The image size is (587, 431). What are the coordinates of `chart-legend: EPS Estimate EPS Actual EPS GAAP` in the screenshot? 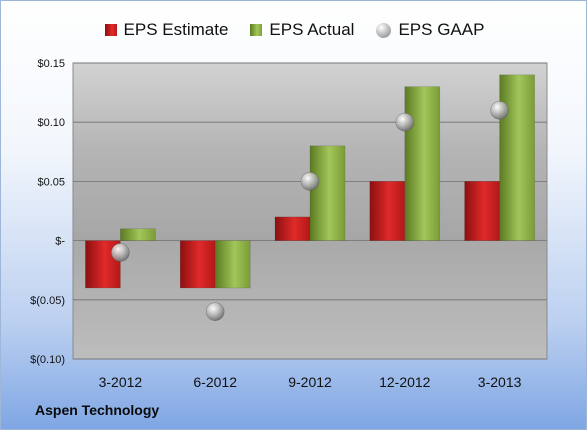 It's located at (294, 30).